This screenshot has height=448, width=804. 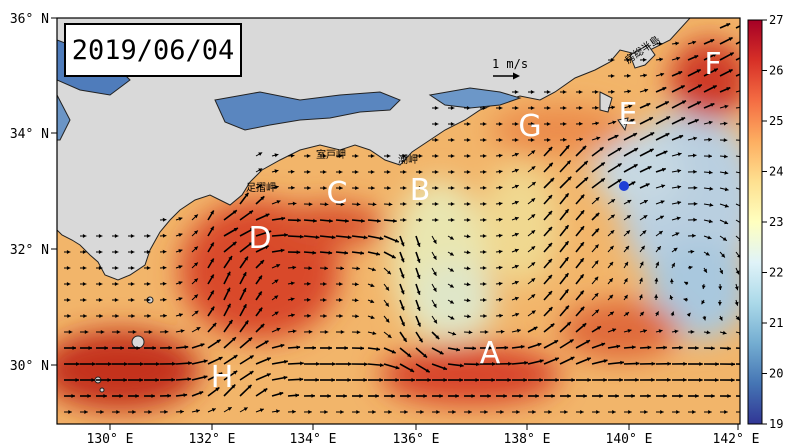 I want to click on colorbar-tick-label: 22, so click(x=776, y=273).